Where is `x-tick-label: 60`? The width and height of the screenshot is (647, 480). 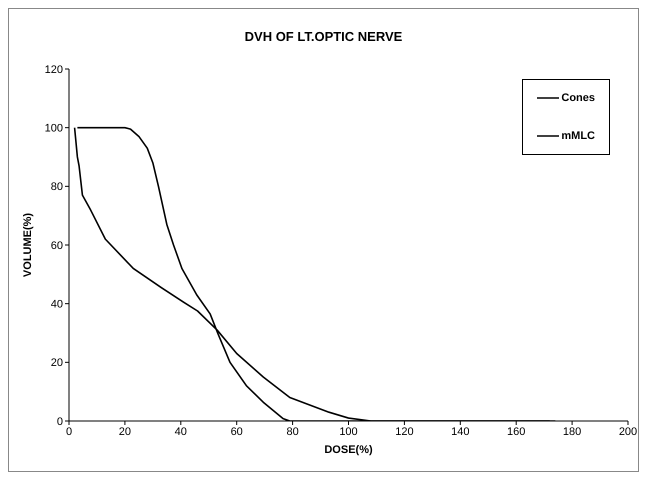
x-tick-label: 60 is located at coordinates (236, 432).